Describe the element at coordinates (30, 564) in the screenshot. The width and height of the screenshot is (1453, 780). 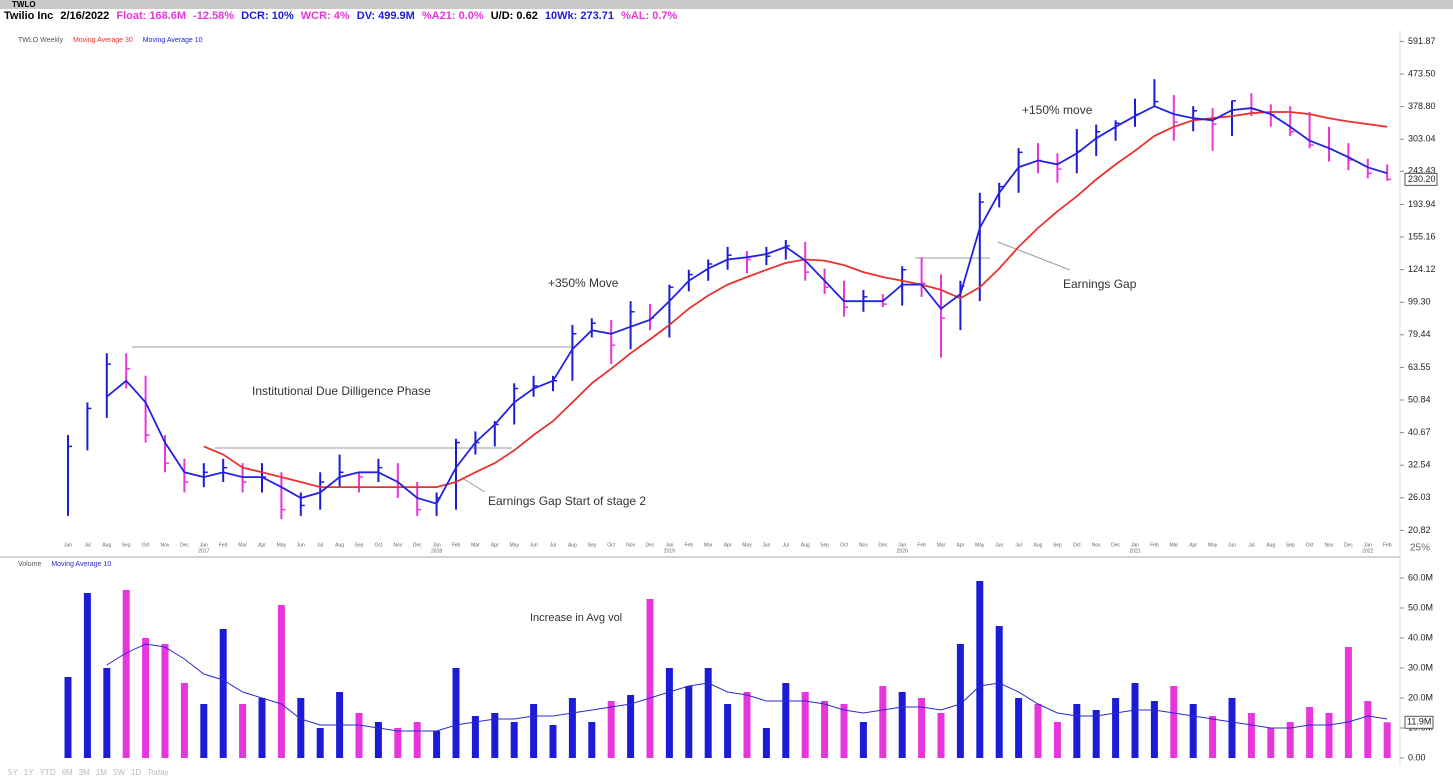
I see `legend-title: Volume` at that location.